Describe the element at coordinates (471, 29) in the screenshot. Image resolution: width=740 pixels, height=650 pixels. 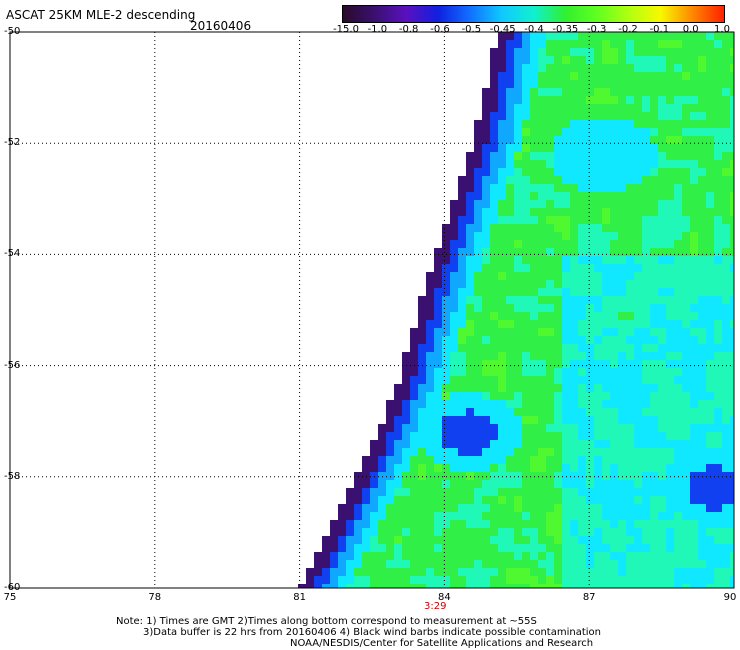
I see `colorbar-label: -0.5` at that location.